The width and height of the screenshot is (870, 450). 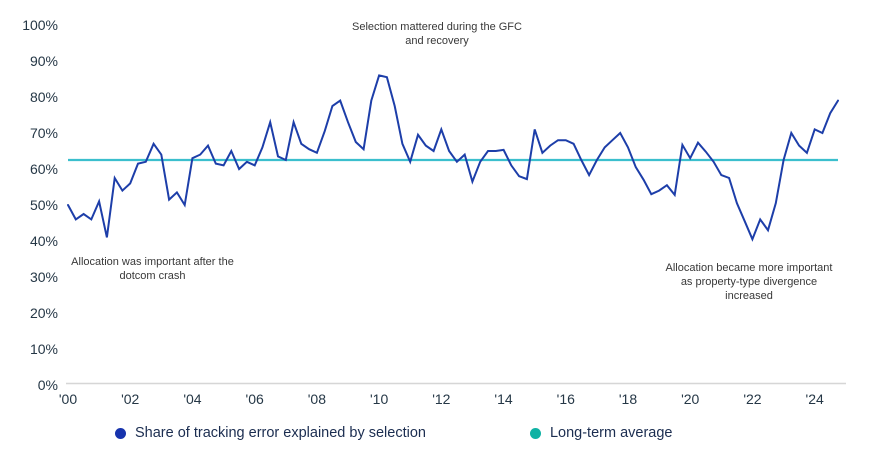 I want to click on x-axis-tick-label: '02, so click(x=130, y=399).